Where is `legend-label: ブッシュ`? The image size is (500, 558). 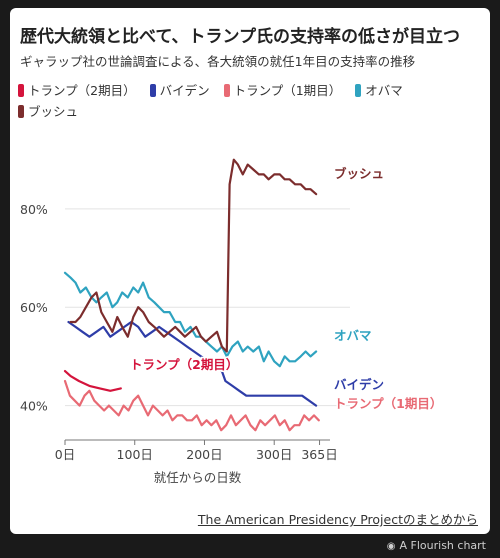 legend-label: ブッシュ is located at coordinates (53, 111).